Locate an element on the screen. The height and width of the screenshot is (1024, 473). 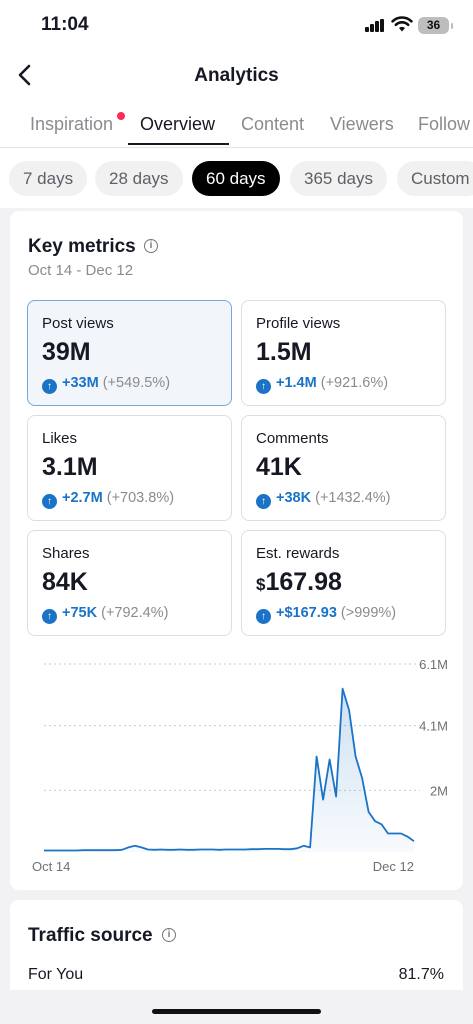
metric-value: 84K is located at coordinates (65, 582).